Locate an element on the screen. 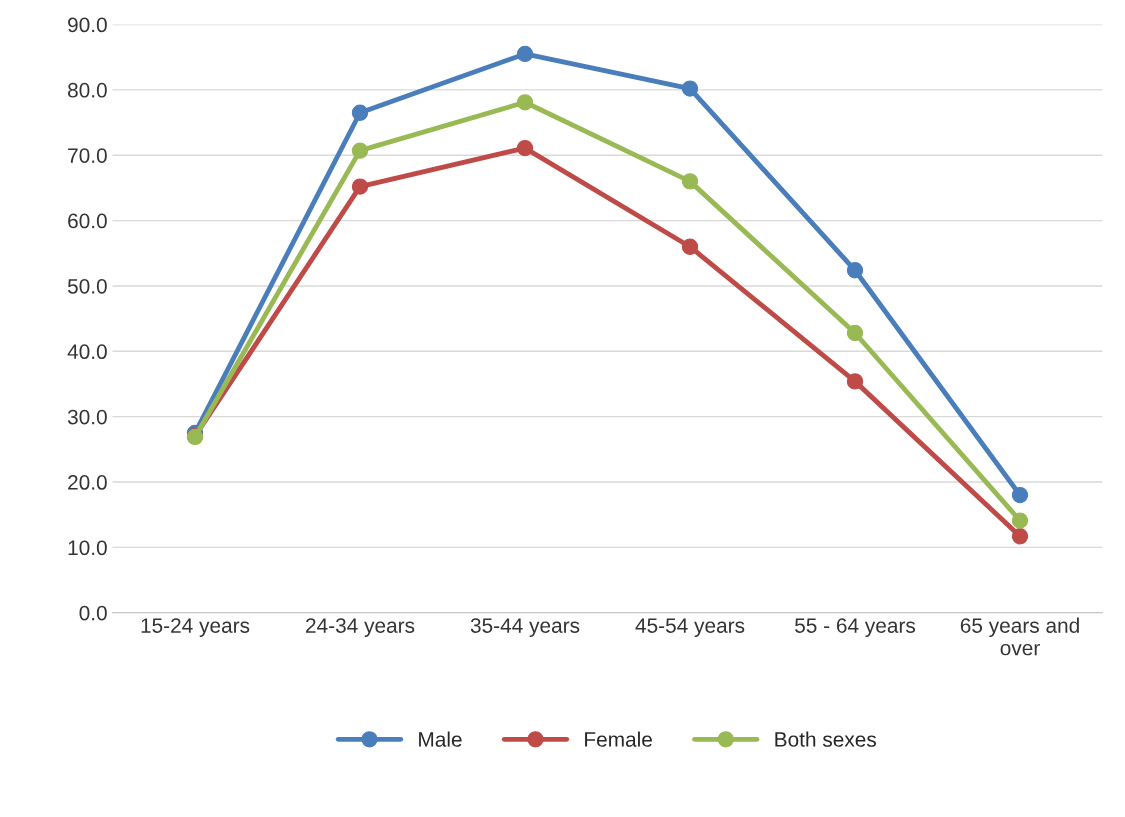 Image resolution: width=1125 pixels, height=817 pixels. y-tick-label: 90.0 is located at coordinates (87, 25).